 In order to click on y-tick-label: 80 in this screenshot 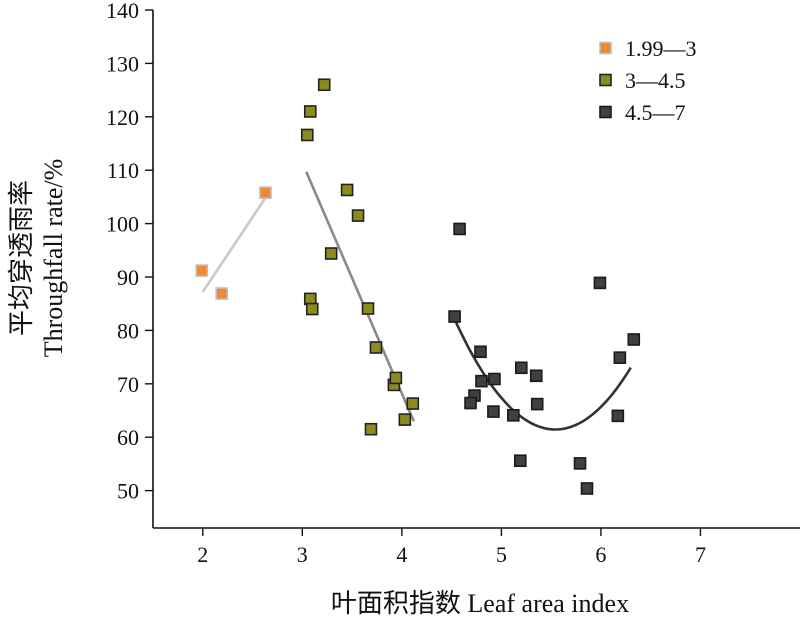, I will do `click(128, 330)`.